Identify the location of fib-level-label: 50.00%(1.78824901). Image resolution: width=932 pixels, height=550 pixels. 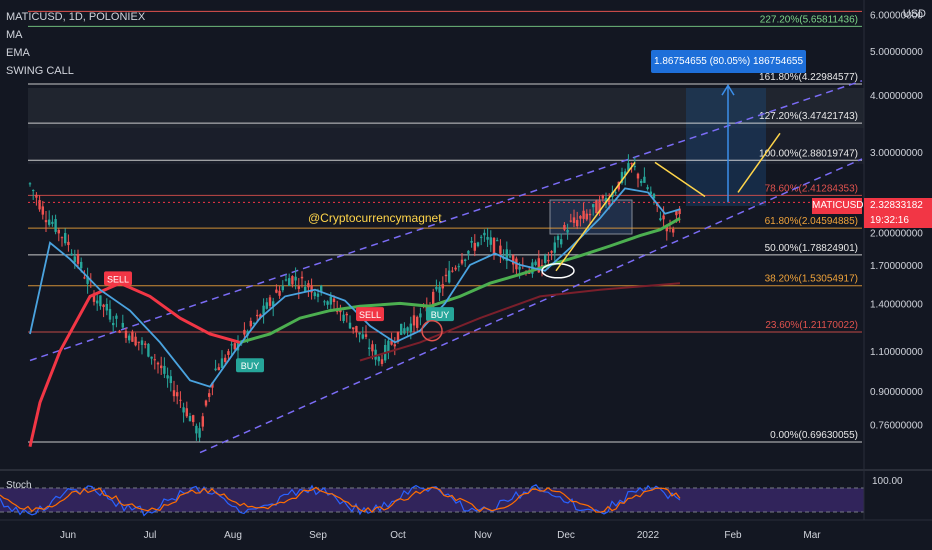
(811, 248).